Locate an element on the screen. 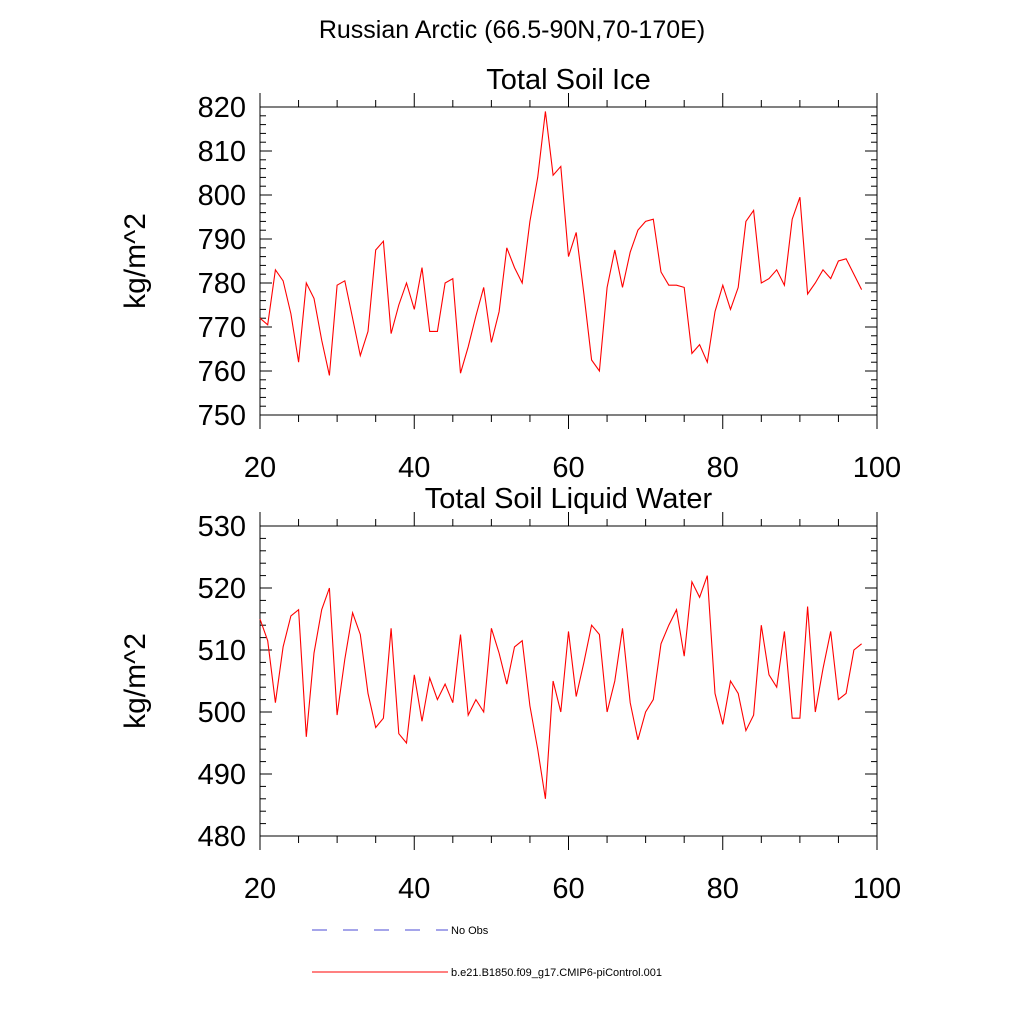 This screenshot has width=1024, height=1024. y-tick-label: 780 is located at coordinates (222, 284).